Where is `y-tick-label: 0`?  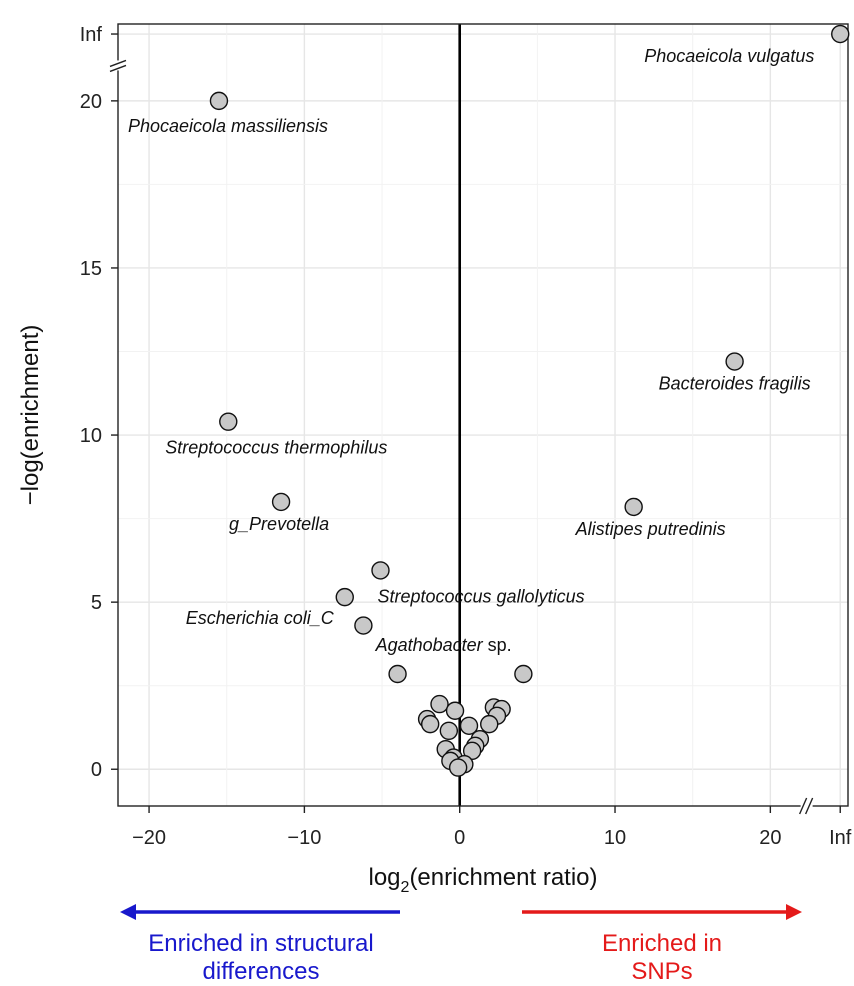
y-tick-label: 0 is located at coordinates (96, 770).